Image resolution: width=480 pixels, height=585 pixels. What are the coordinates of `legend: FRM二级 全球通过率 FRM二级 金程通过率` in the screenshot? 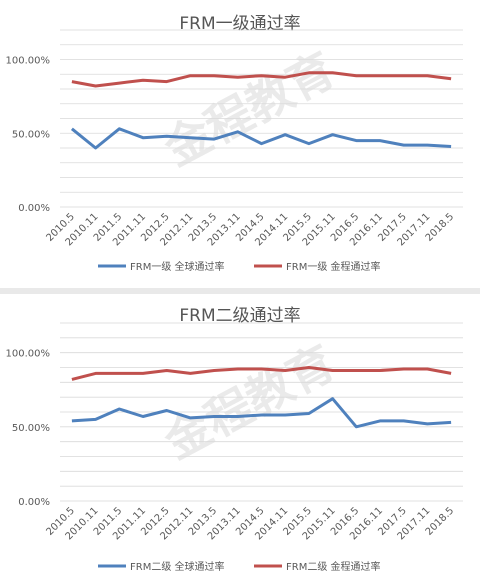 It's located at (239, 566).